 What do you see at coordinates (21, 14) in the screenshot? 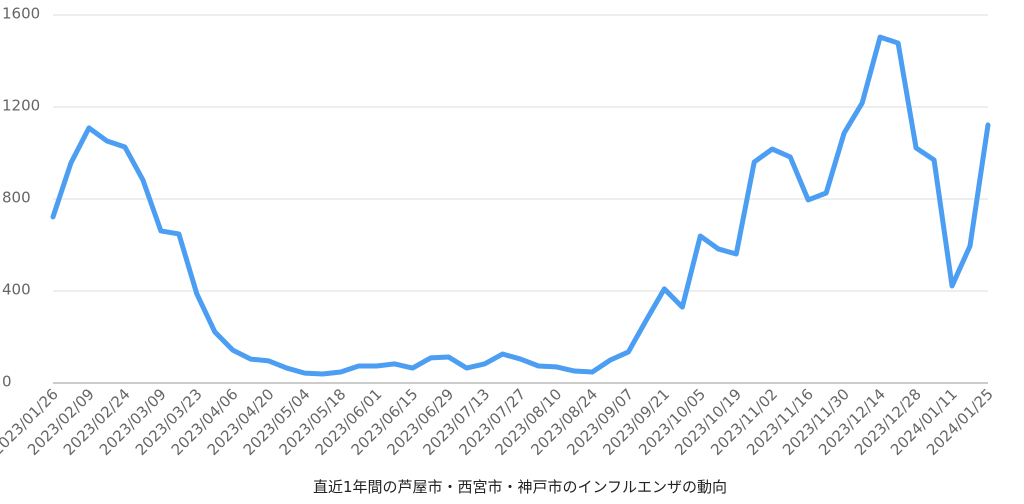
I see `y-tick-label: 1600` at bounding box center [21, 14].